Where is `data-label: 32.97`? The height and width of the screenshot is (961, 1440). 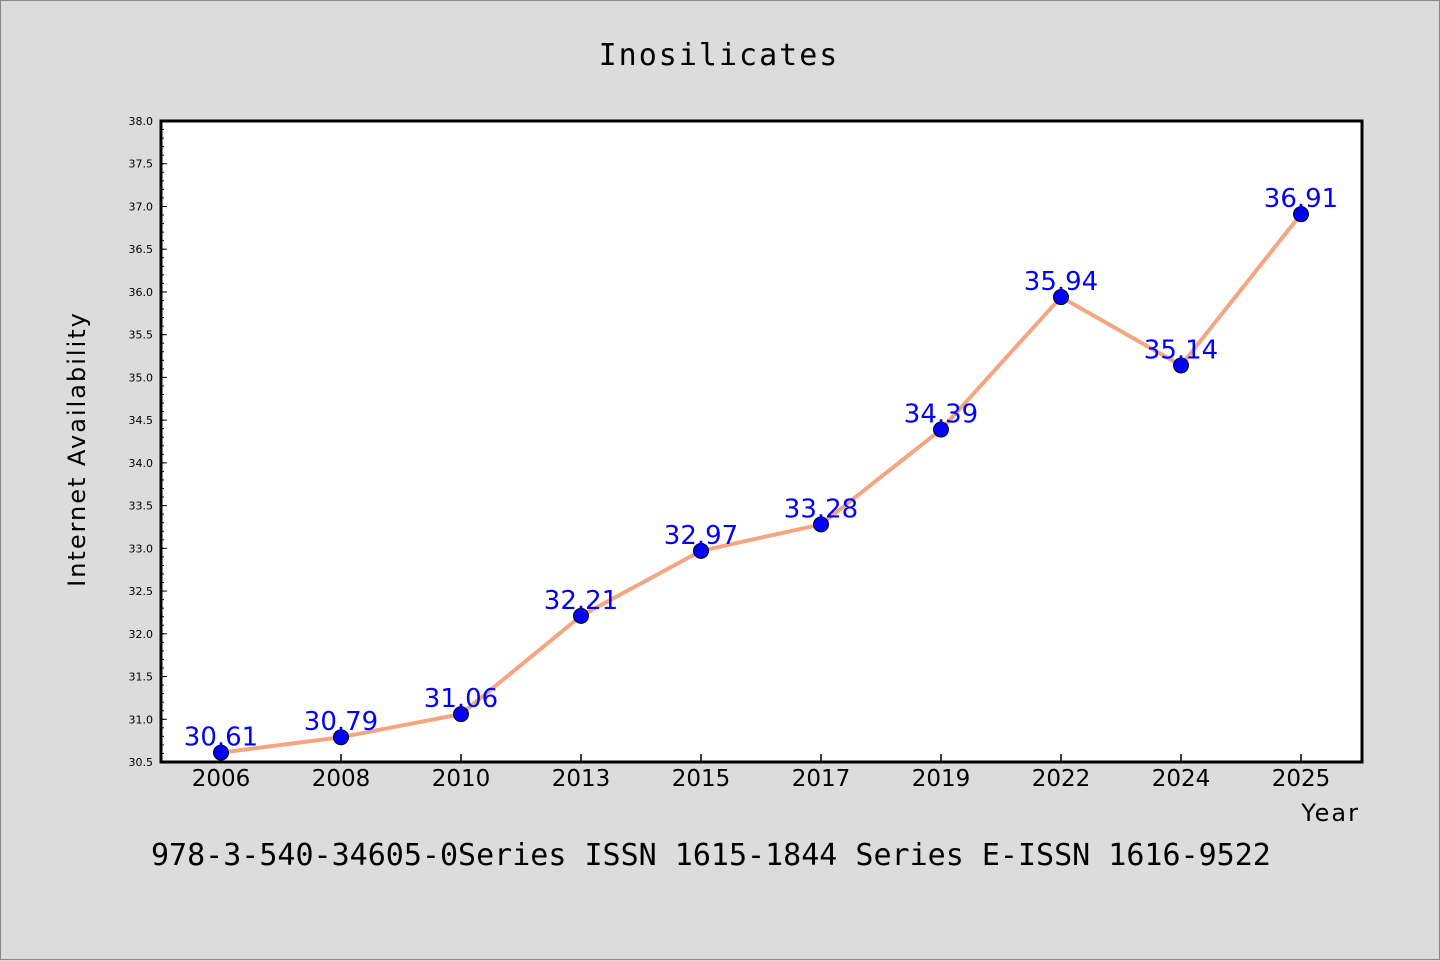 data-label: 32.97 is located at coordinates (701, 536).